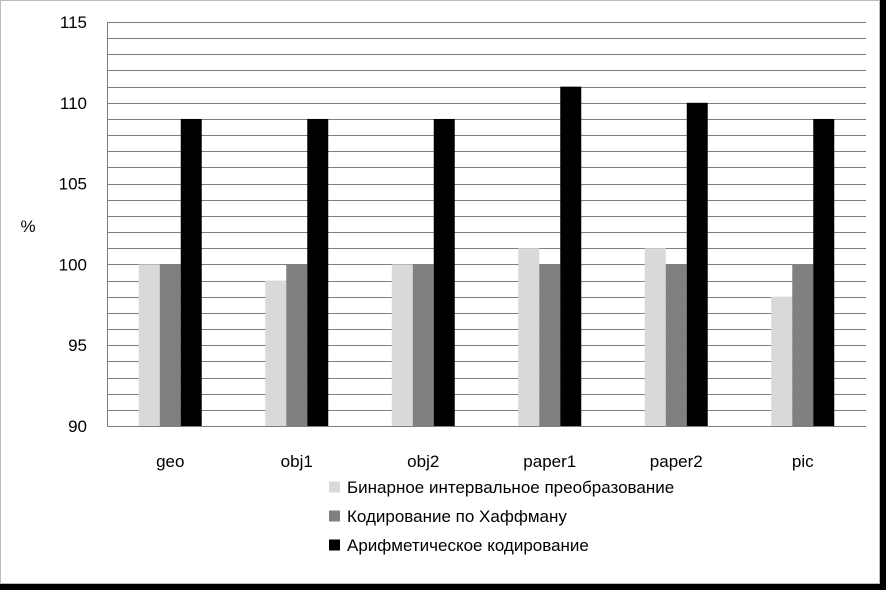 Image resolution: width=886 pixels, height=590 pixels. Describe the element at coordinates (676, 461) in the screenshot. I see `x-tick-label: paper2` at that location.